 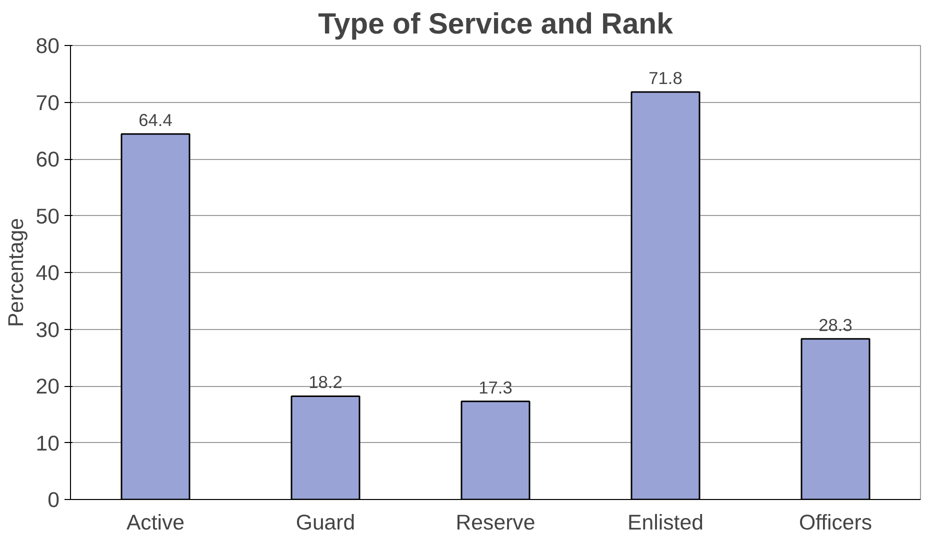 I want to click on y-tick-label: 80, so click(x=48, y=46).